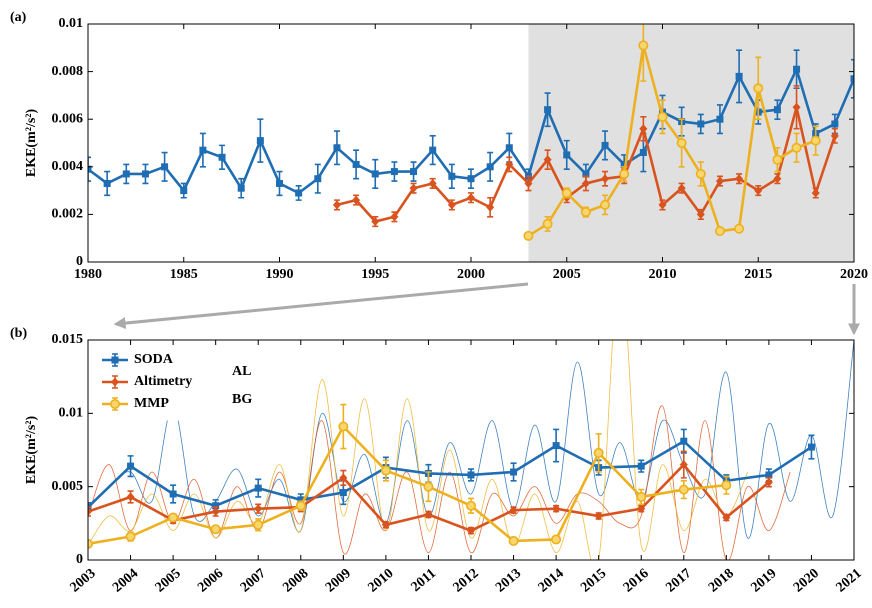 The height and width of the screenshot is (608, 872). Describe the element at coordinates (567, 274) in the screenshot. I see `x-tick-label: 2005` at that location.